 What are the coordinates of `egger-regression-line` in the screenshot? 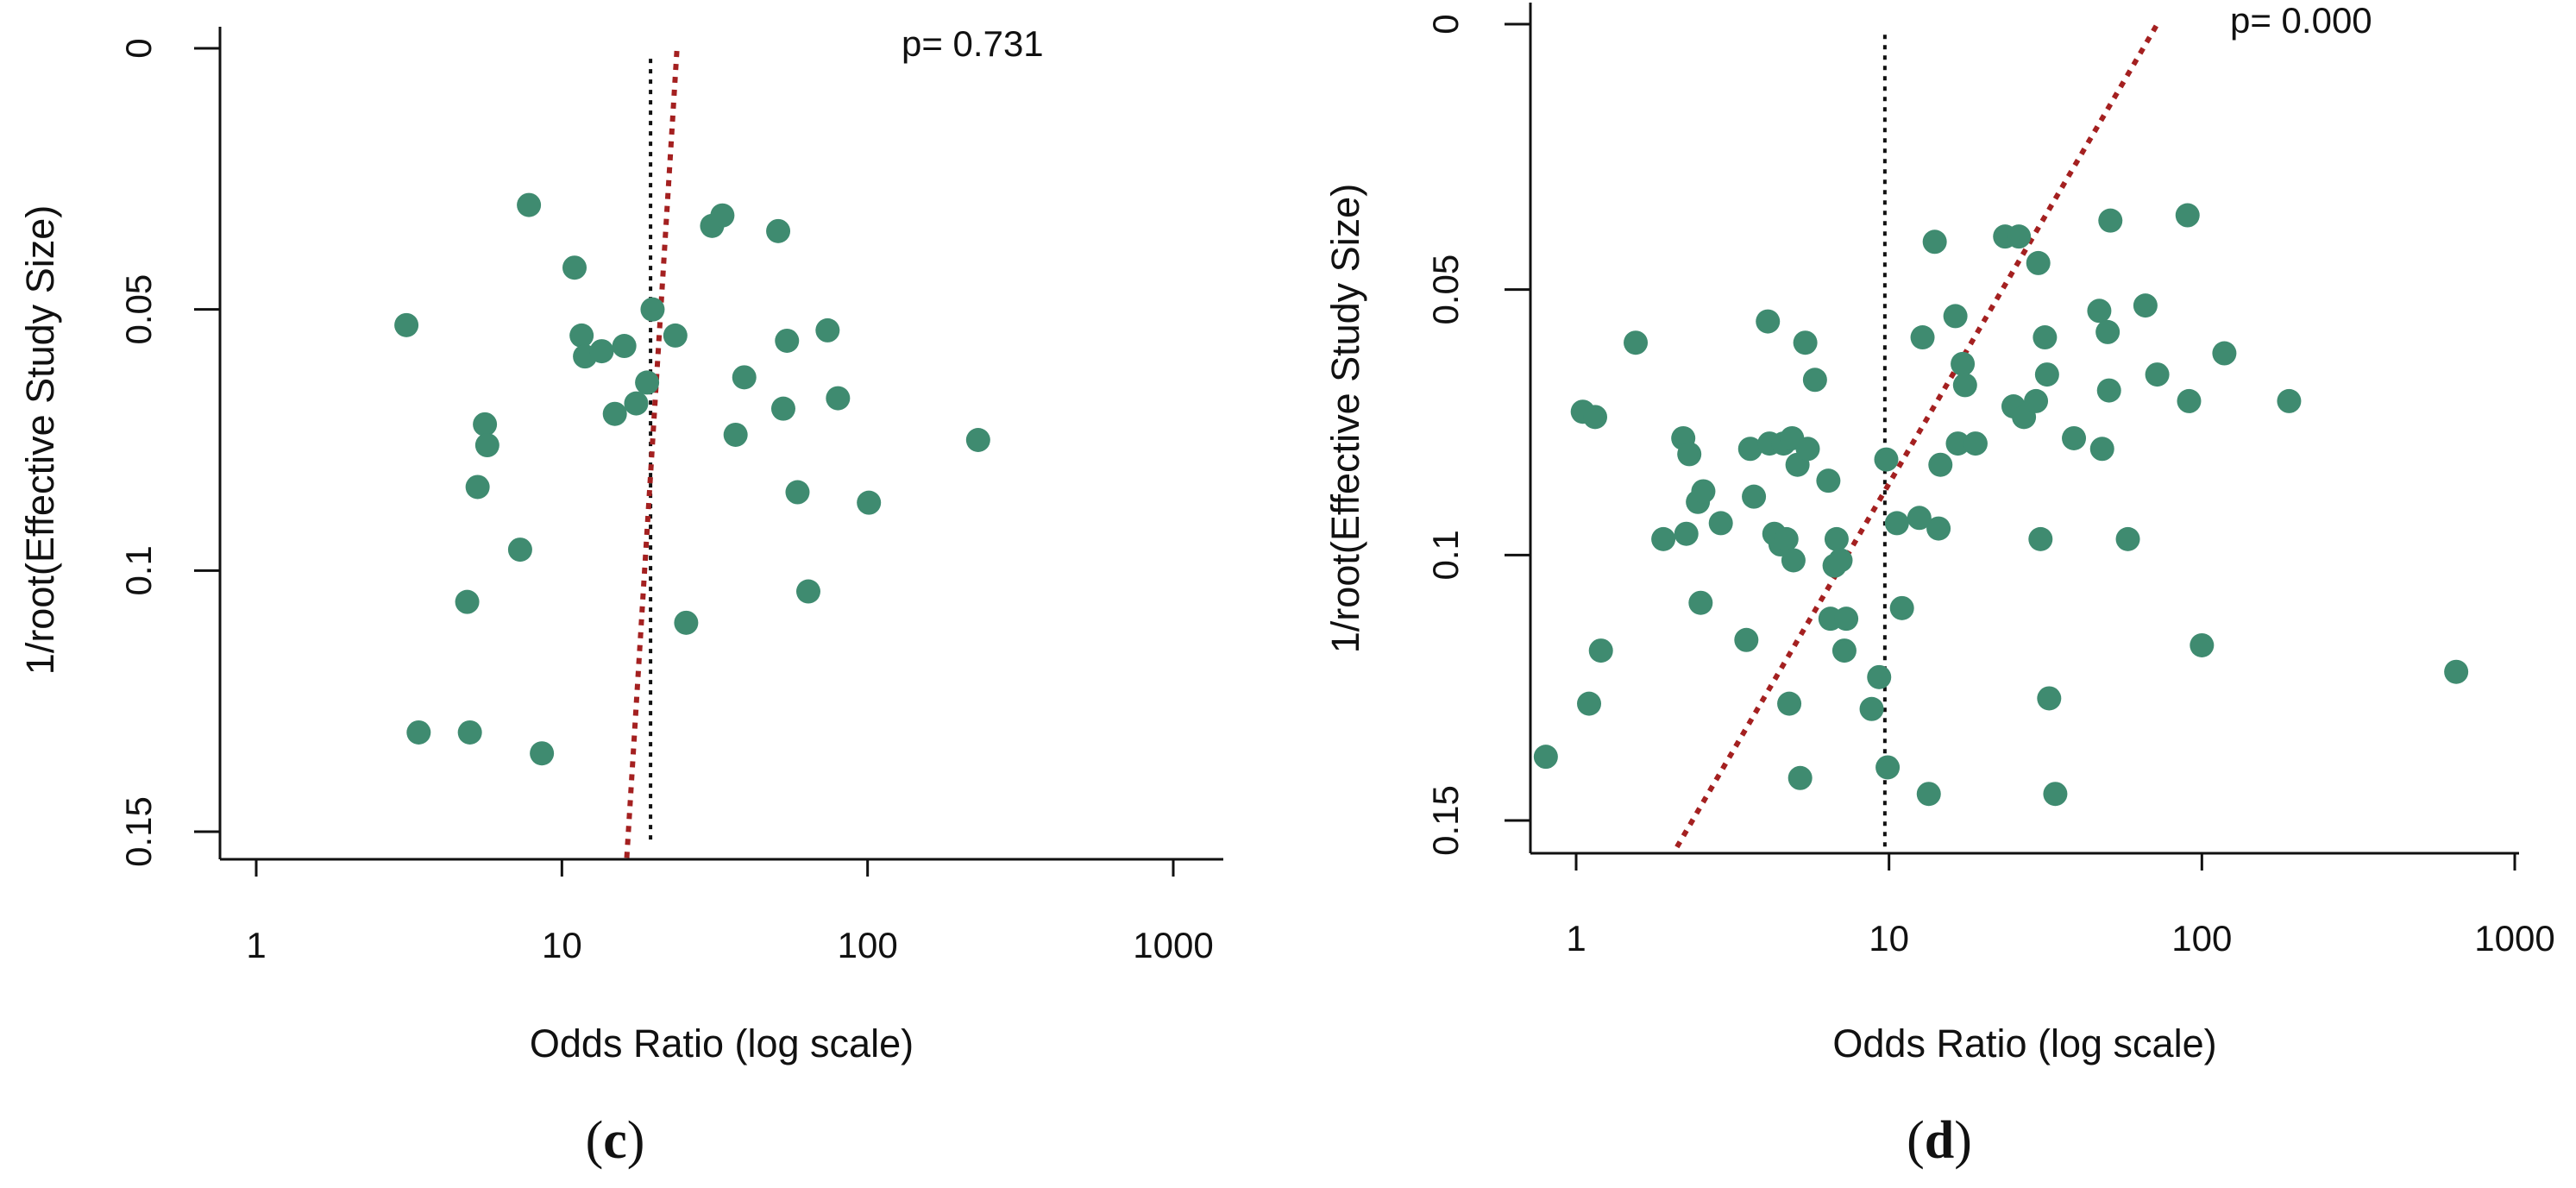 It's located at (652, 453).